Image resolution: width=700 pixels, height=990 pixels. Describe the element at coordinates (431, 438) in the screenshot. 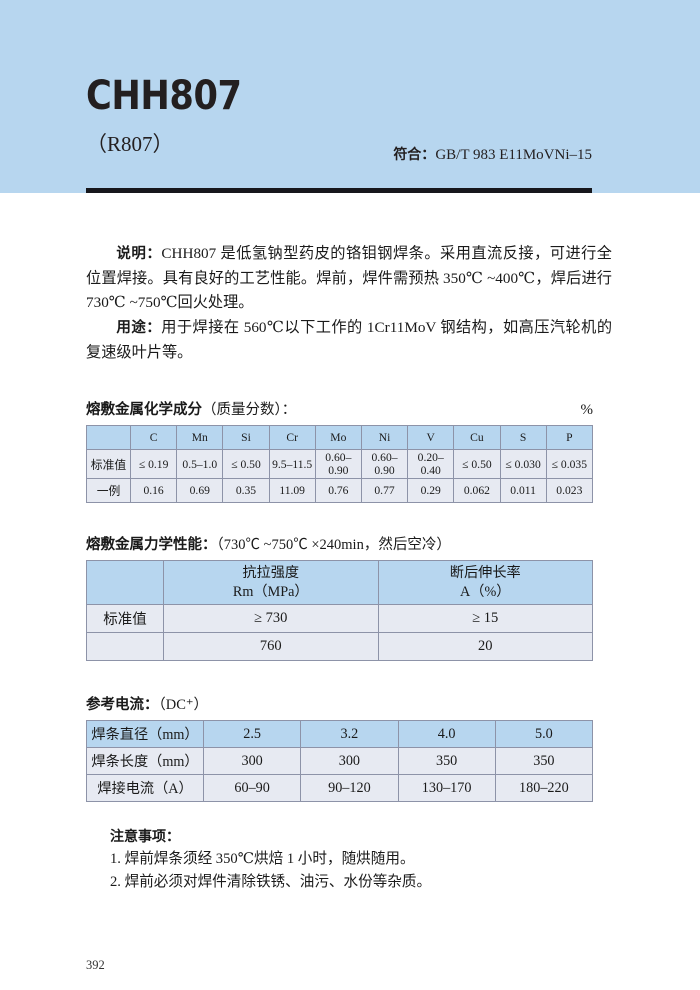

I see `chem-column-header: V` at that location.